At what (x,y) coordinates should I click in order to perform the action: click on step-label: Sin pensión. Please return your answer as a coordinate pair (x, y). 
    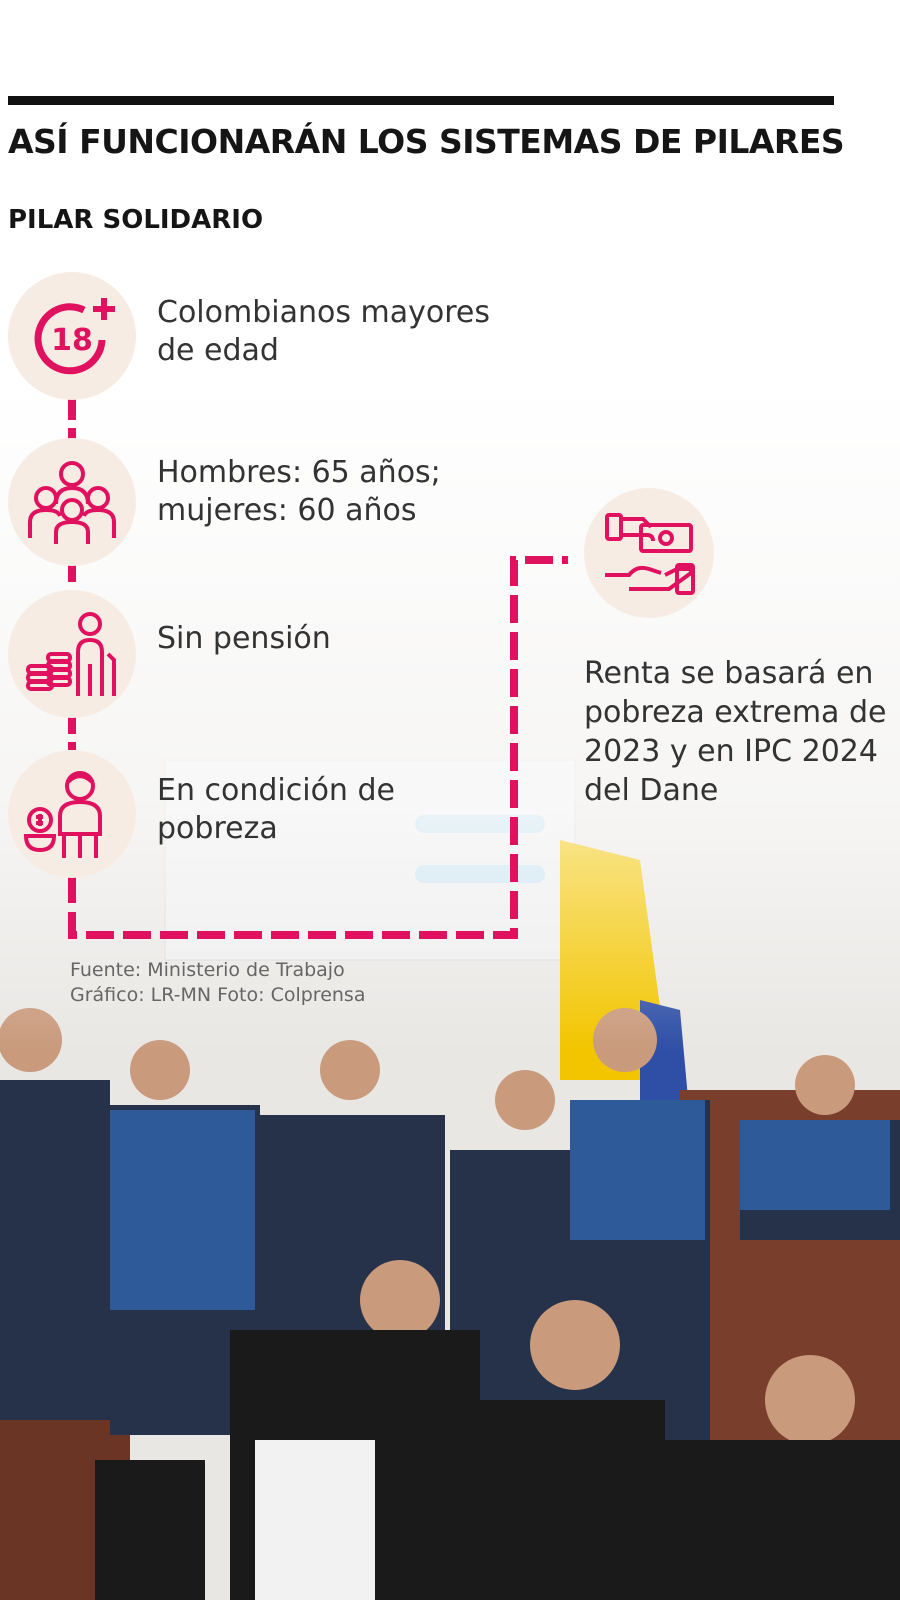
    Looking at the image, I should click on (244, 638).